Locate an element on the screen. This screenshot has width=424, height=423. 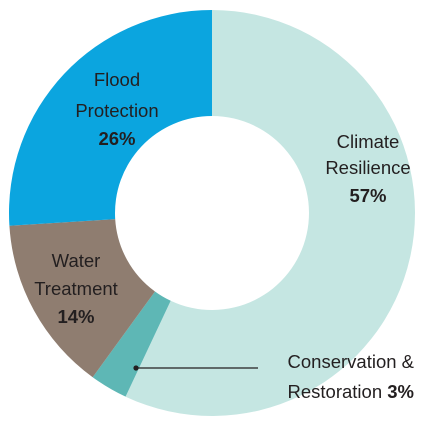
slice-label-3: Flood Protection 26% is located at coordinates (116, 109).